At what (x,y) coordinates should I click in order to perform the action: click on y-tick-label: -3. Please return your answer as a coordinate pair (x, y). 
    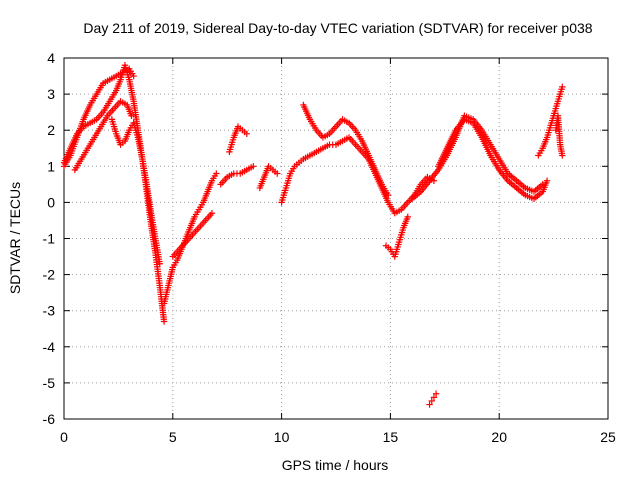
    Looking at the image, I should click on (49, 311).